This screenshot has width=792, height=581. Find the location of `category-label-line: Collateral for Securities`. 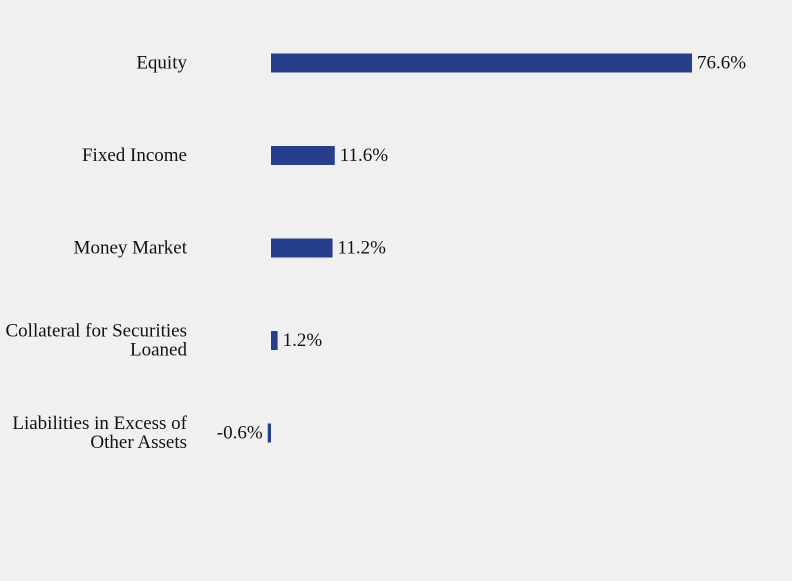

category-label-line: Collateral for Securities is located at coordinates (97, 331).